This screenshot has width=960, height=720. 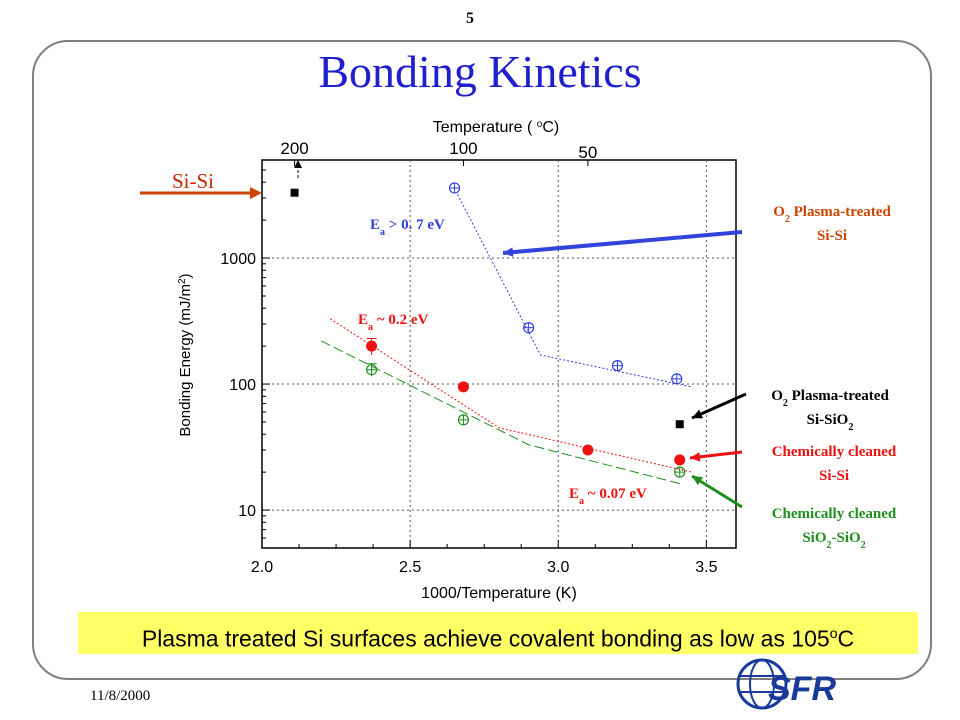 I want to click on top-tick-label: 200, so click(x=294, y=148).